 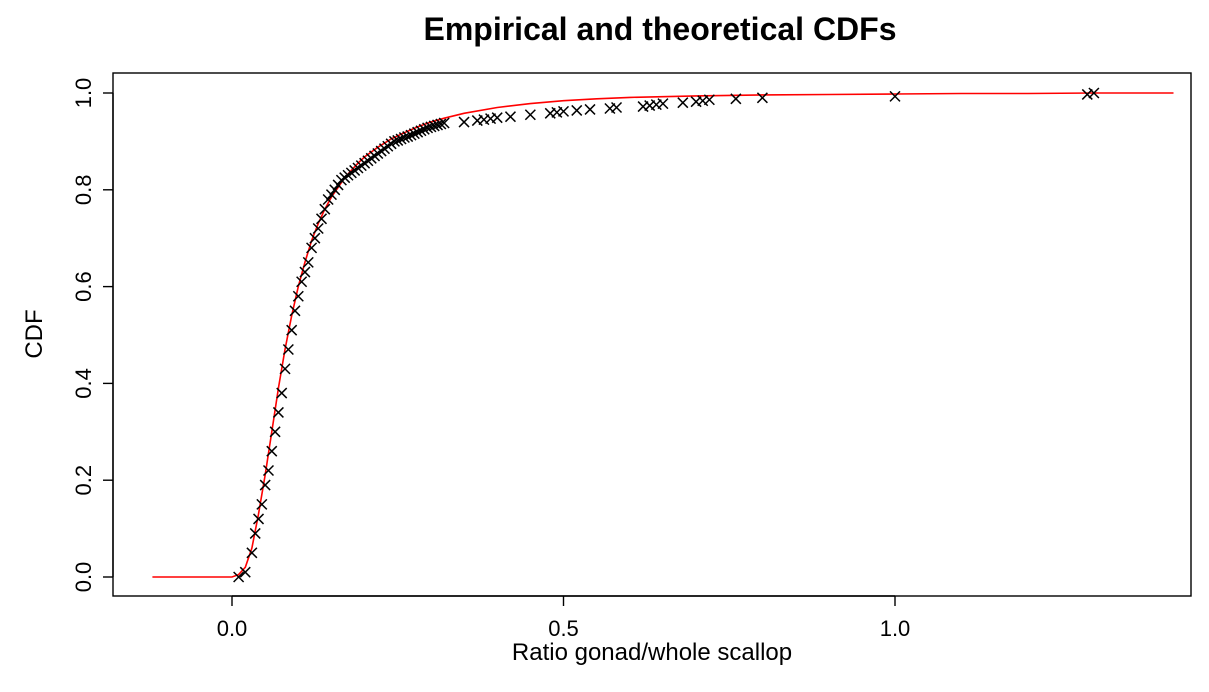 What do you see at coordinates (659, 29) in the screenshot?
I see `chart-title: Empirical and theoretical CDFs` at bounding box center [659, 29].